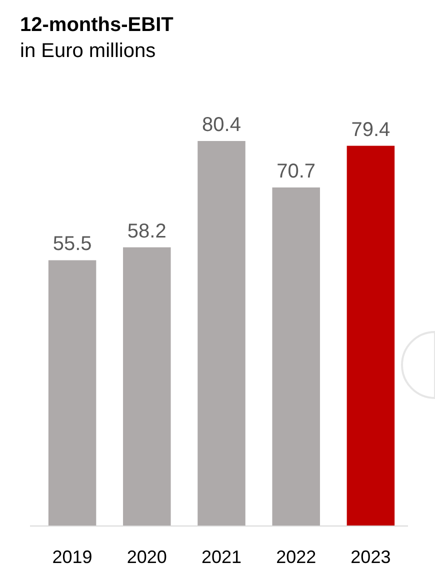 The height and width of the screenshot is (586, 435). Describe the element at coordinates (146, 231) in the screenshot. I see `data-label: 58.2` at that location.